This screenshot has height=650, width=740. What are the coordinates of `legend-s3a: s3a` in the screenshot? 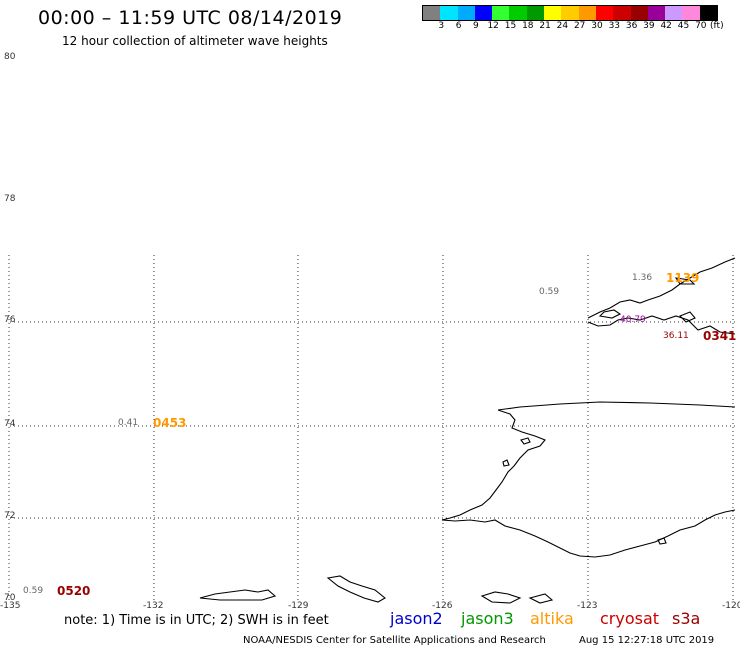 It's located at (686, 618).